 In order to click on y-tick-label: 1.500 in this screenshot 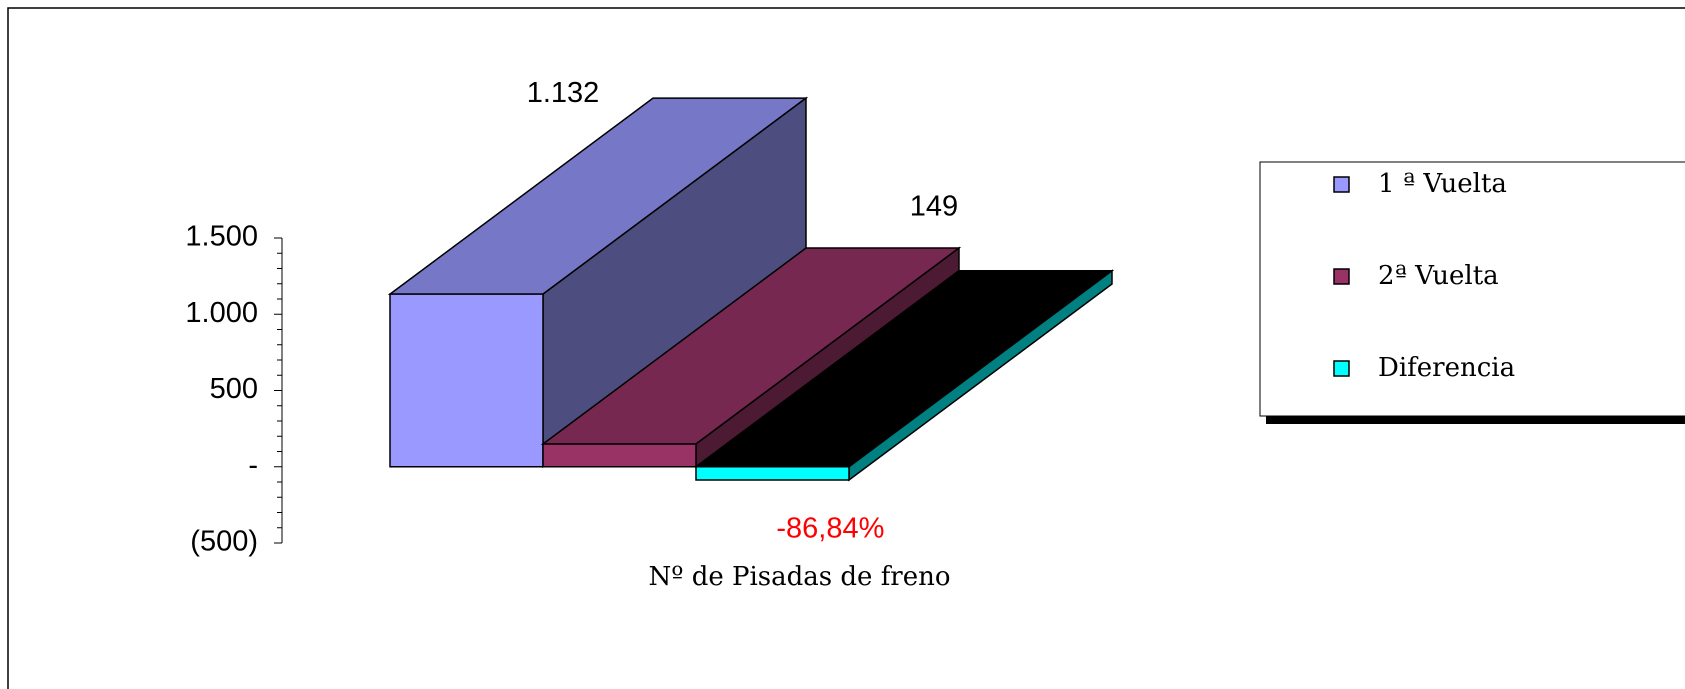, I will do `click(221, 237)`.